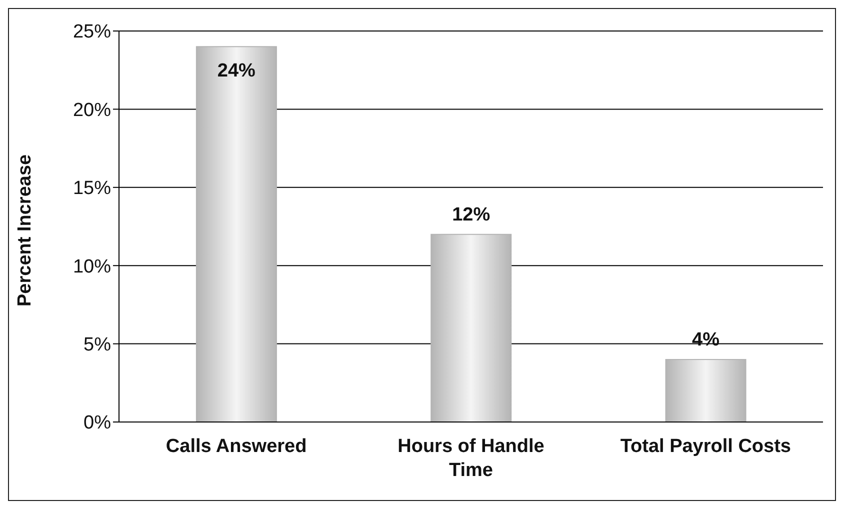  What do you see at coordinates (92, 267) in the screenshot?
I see `y-tick-label: 10%` at bounding box center [92, 267].